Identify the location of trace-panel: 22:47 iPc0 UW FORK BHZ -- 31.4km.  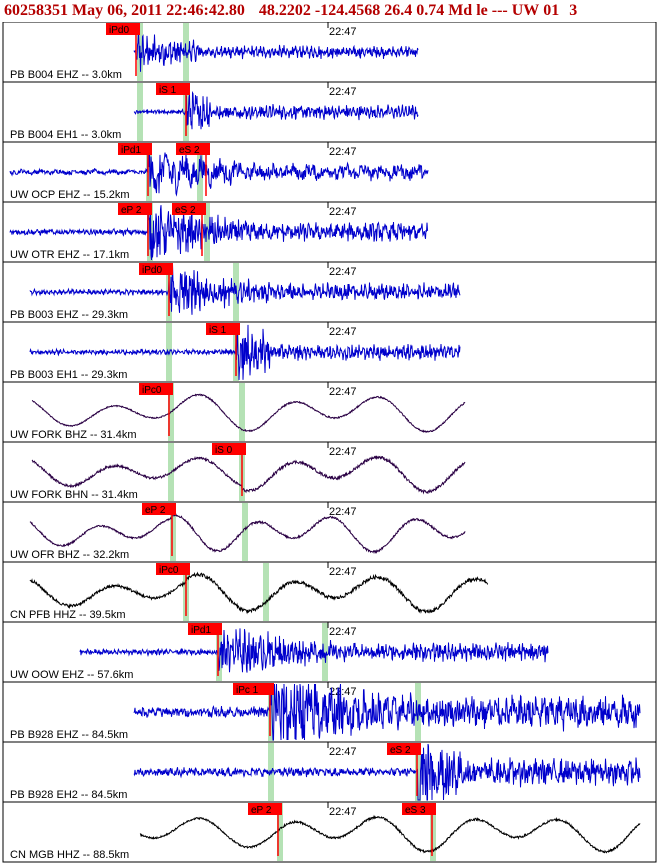
(329, 412).